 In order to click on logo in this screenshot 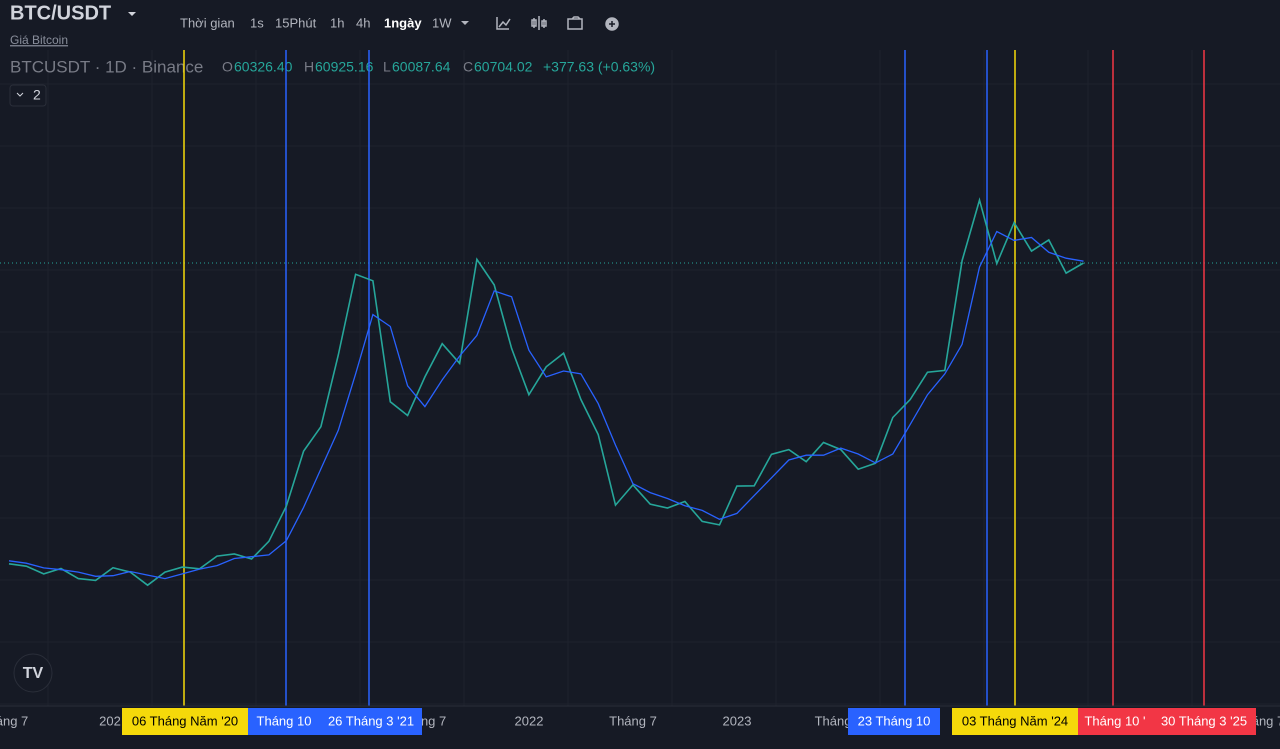, I will do `click(33, 673)`.